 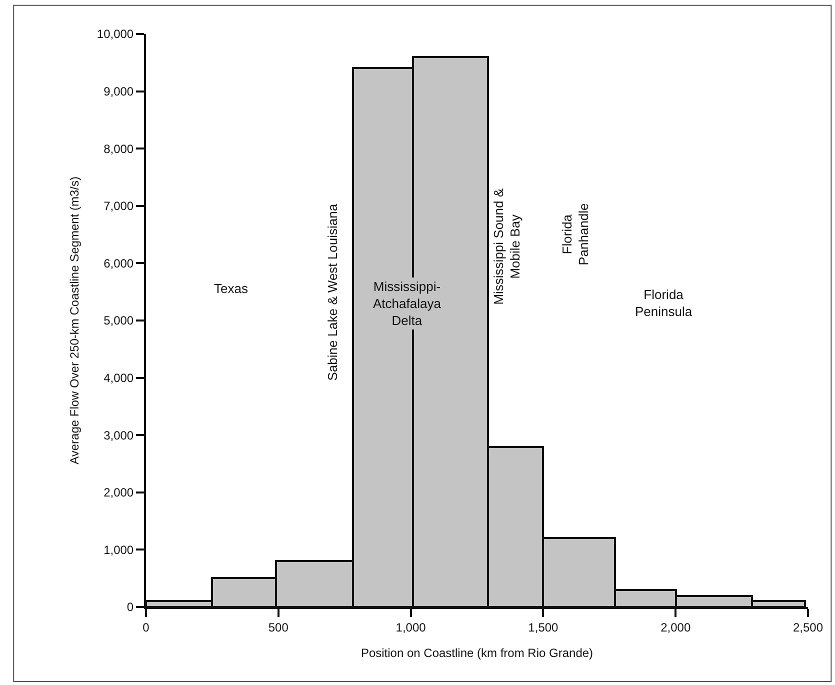 I want to click on y-tick-label: 0, so click(x=130, y=607).